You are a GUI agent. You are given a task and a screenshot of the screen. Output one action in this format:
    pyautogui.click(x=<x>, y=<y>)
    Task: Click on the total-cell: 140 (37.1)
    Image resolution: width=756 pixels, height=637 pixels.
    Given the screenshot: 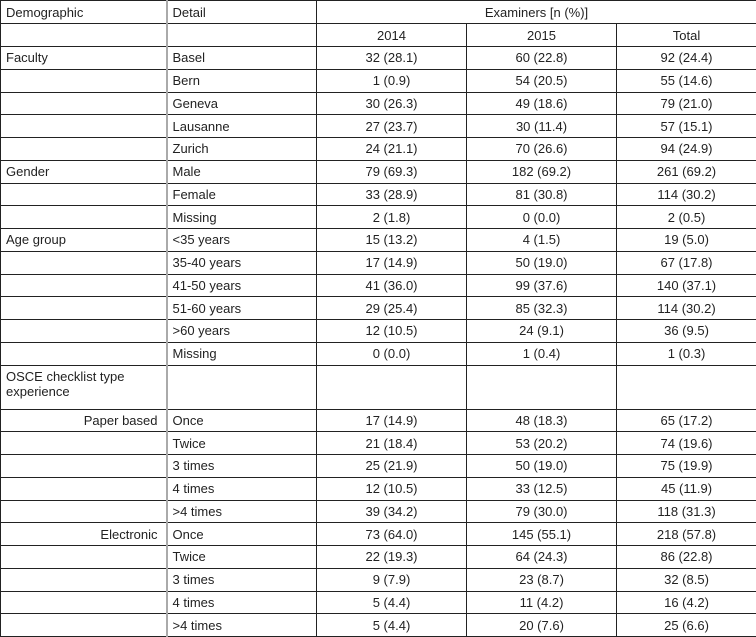 What is the action you would take?
    pyautogui.click(x=686, y=285)
    